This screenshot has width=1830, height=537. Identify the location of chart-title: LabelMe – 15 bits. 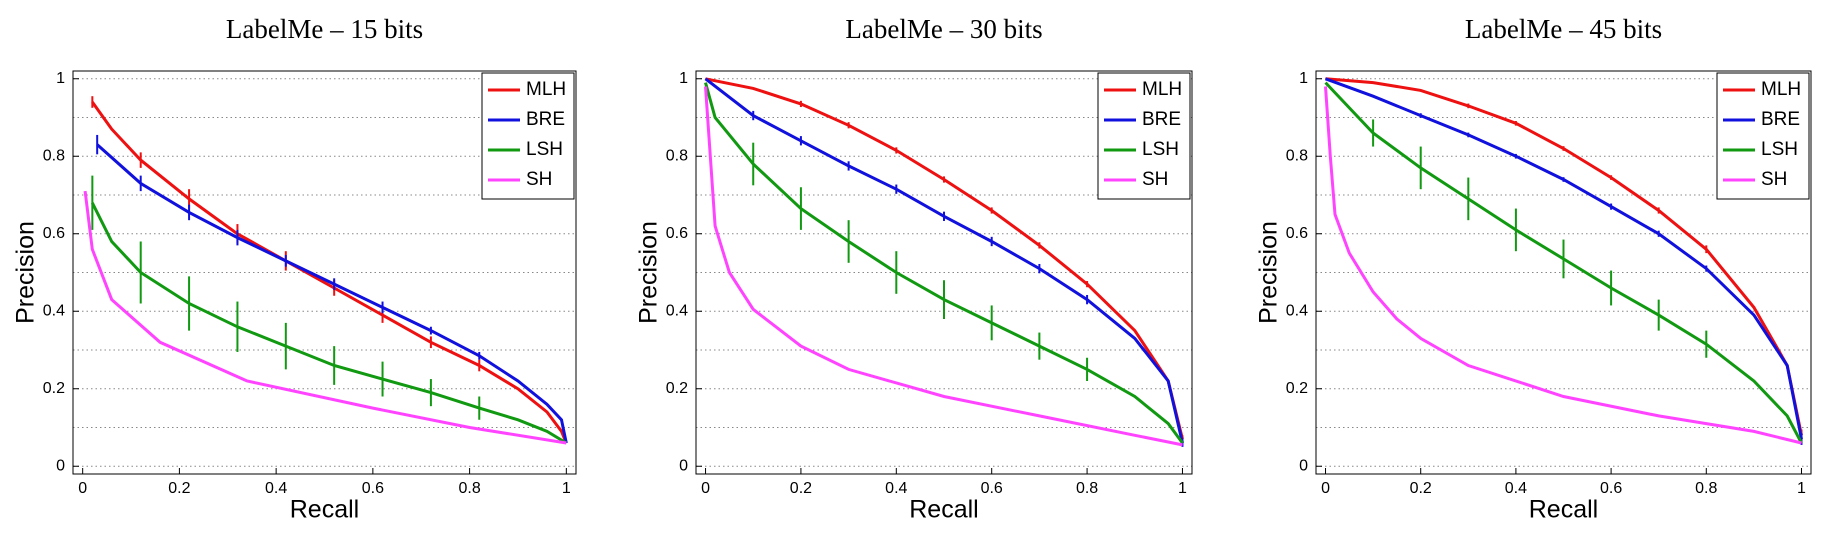
(324, 29).